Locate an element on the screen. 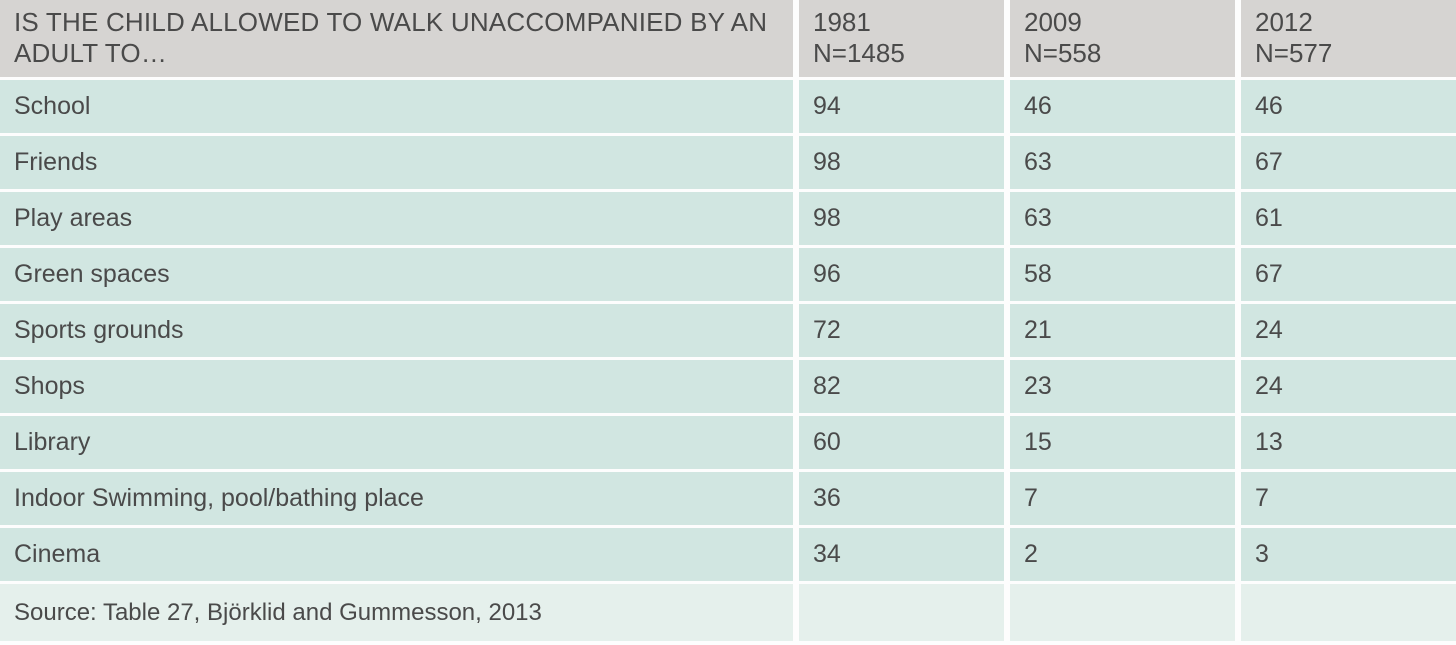 The width and height of the screenshot is (1456, 645). value-shops-1981: 82 is located at coordinates (901, 386).